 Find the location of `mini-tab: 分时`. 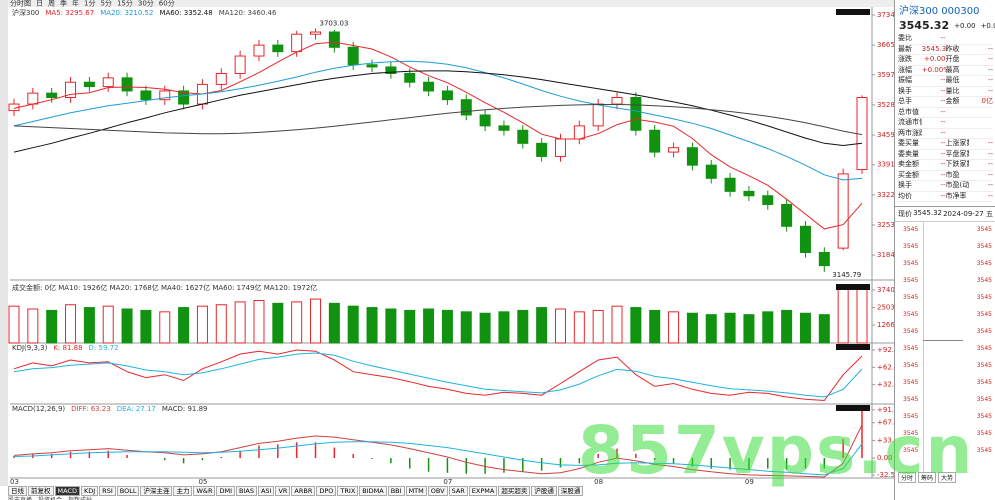

mini-tab: 分时 is located at coordinates (907, 477).